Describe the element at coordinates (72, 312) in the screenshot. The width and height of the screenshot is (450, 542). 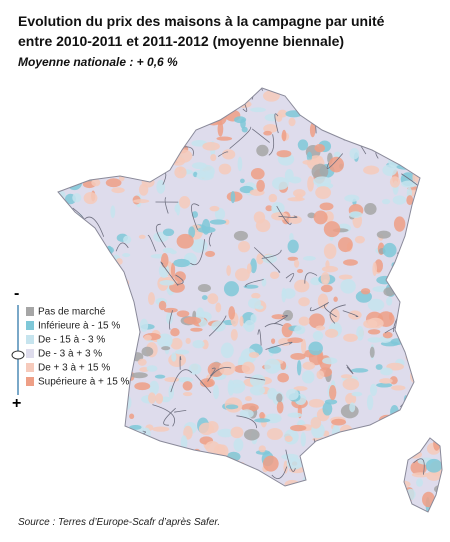
I see `legend-label: Pas de marché` at that location.